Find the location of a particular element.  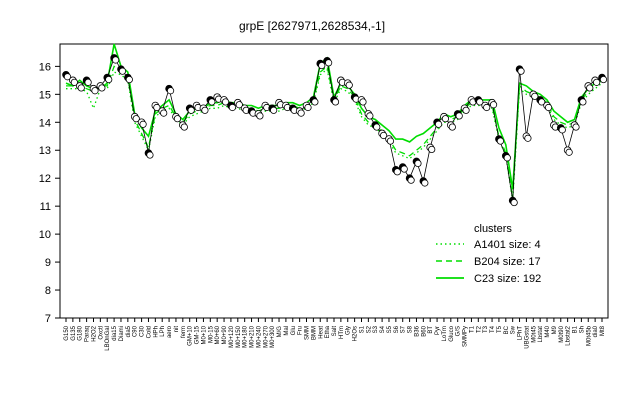

x-tick-label: Sw is located at coordinates (514, 329).